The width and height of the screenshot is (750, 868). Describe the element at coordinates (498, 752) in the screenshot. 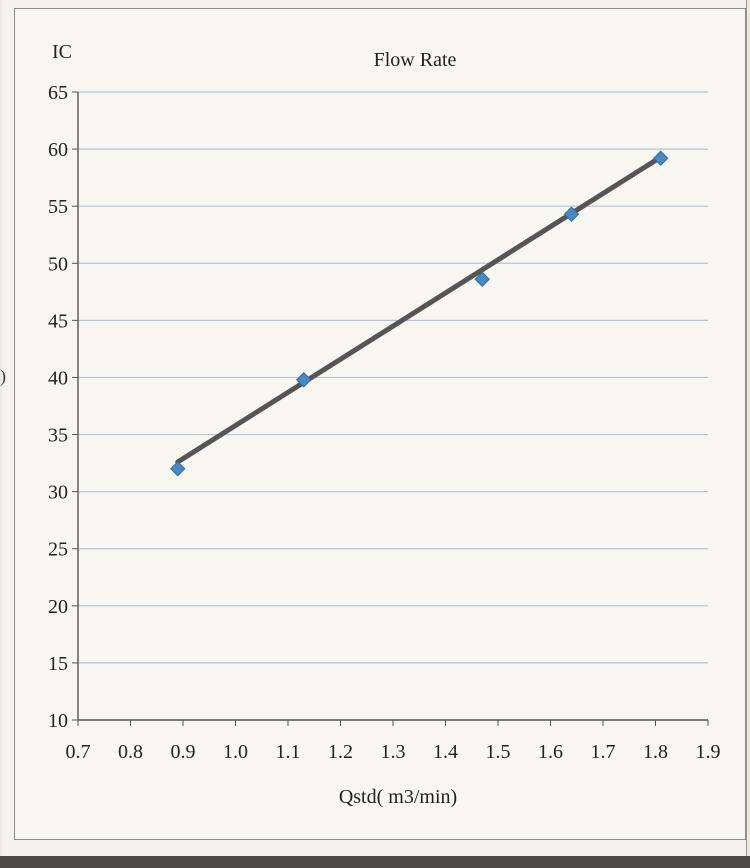

I see `x-tick-label: 1.5` at that location.